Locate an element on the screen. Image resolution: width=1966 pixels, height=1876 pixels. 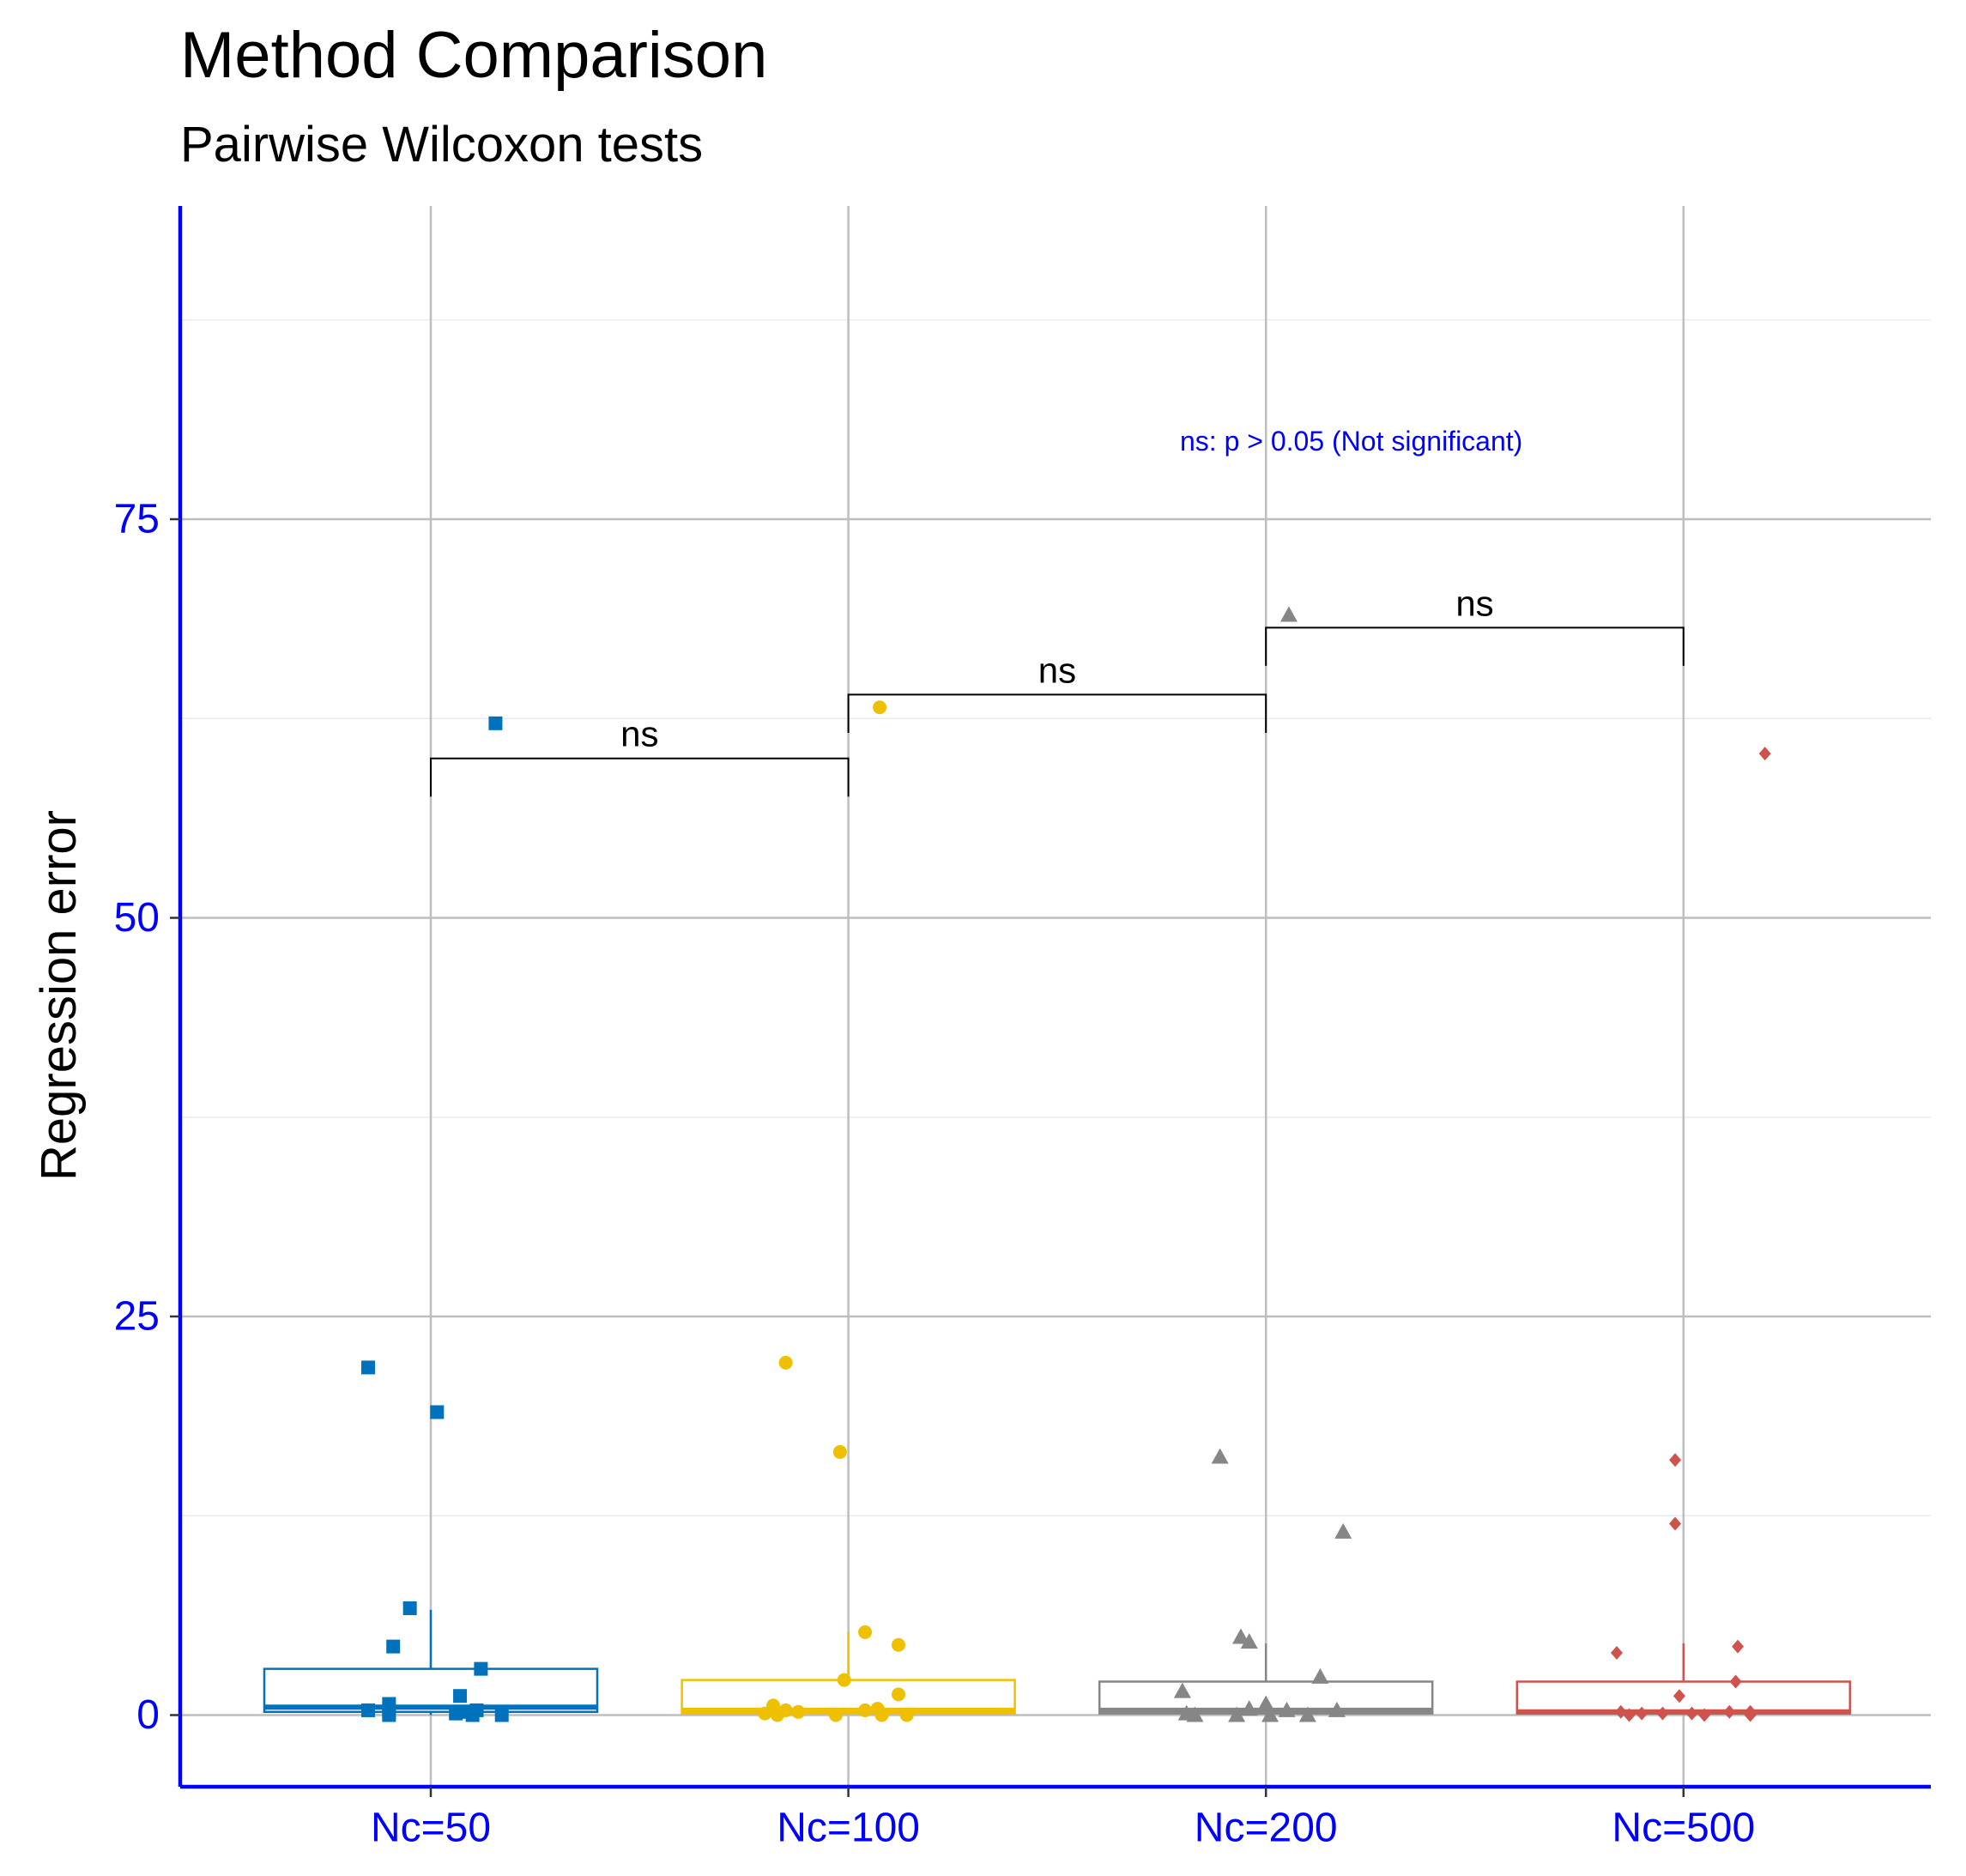
significance-layer: ns ns ns is located at coordinates (1057, 690).